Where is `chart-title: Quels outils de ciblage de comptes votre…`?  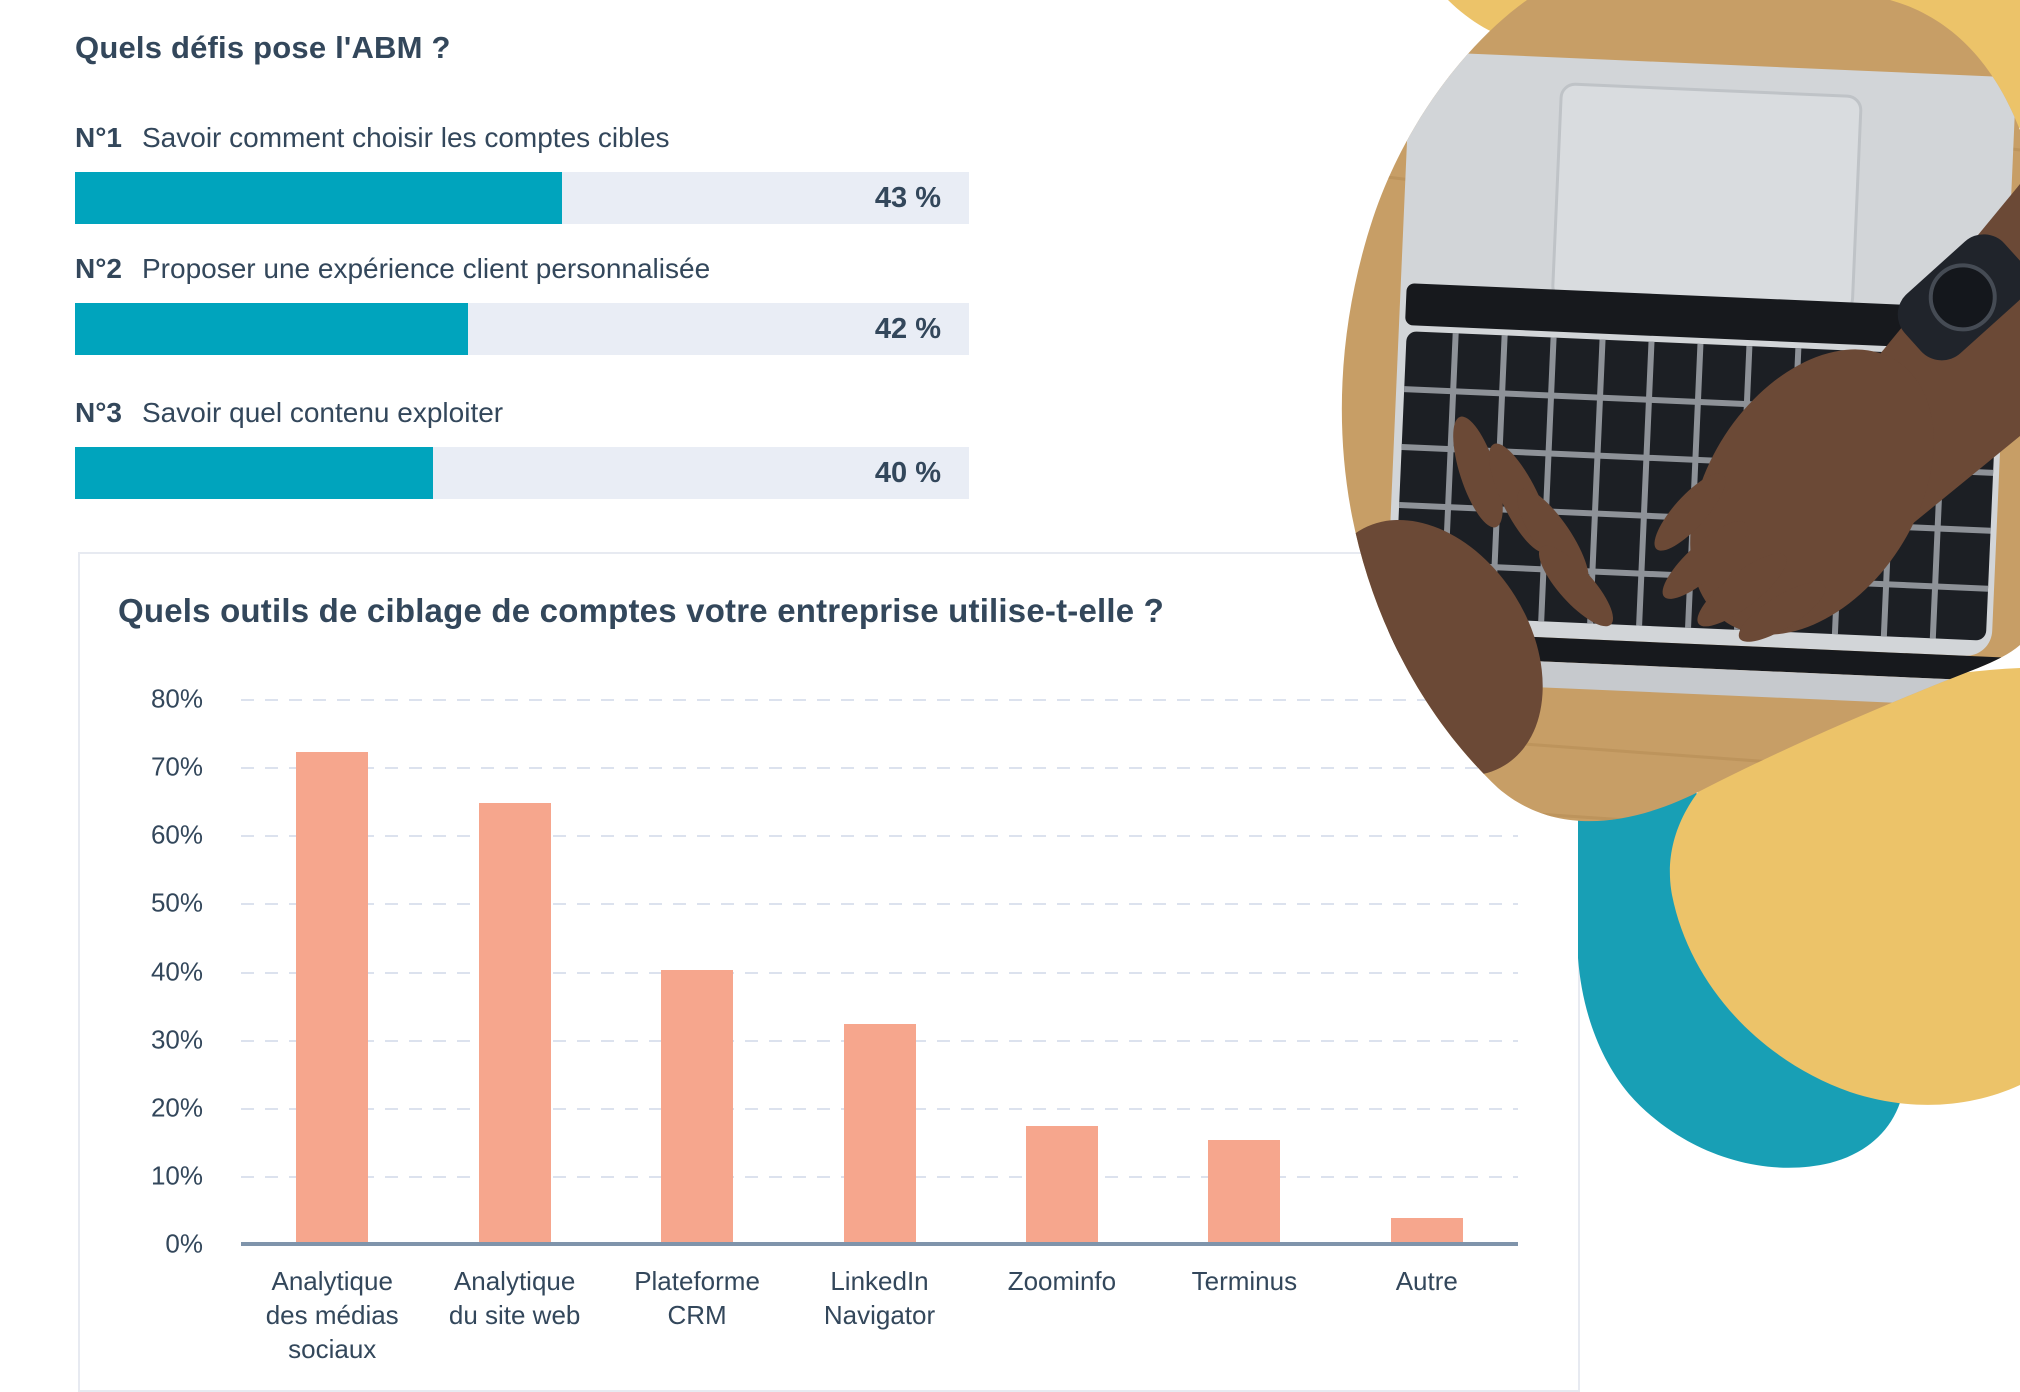 chart-title: Quels outils de ciblage de comptes votre… is located at coordinates (641, 610).